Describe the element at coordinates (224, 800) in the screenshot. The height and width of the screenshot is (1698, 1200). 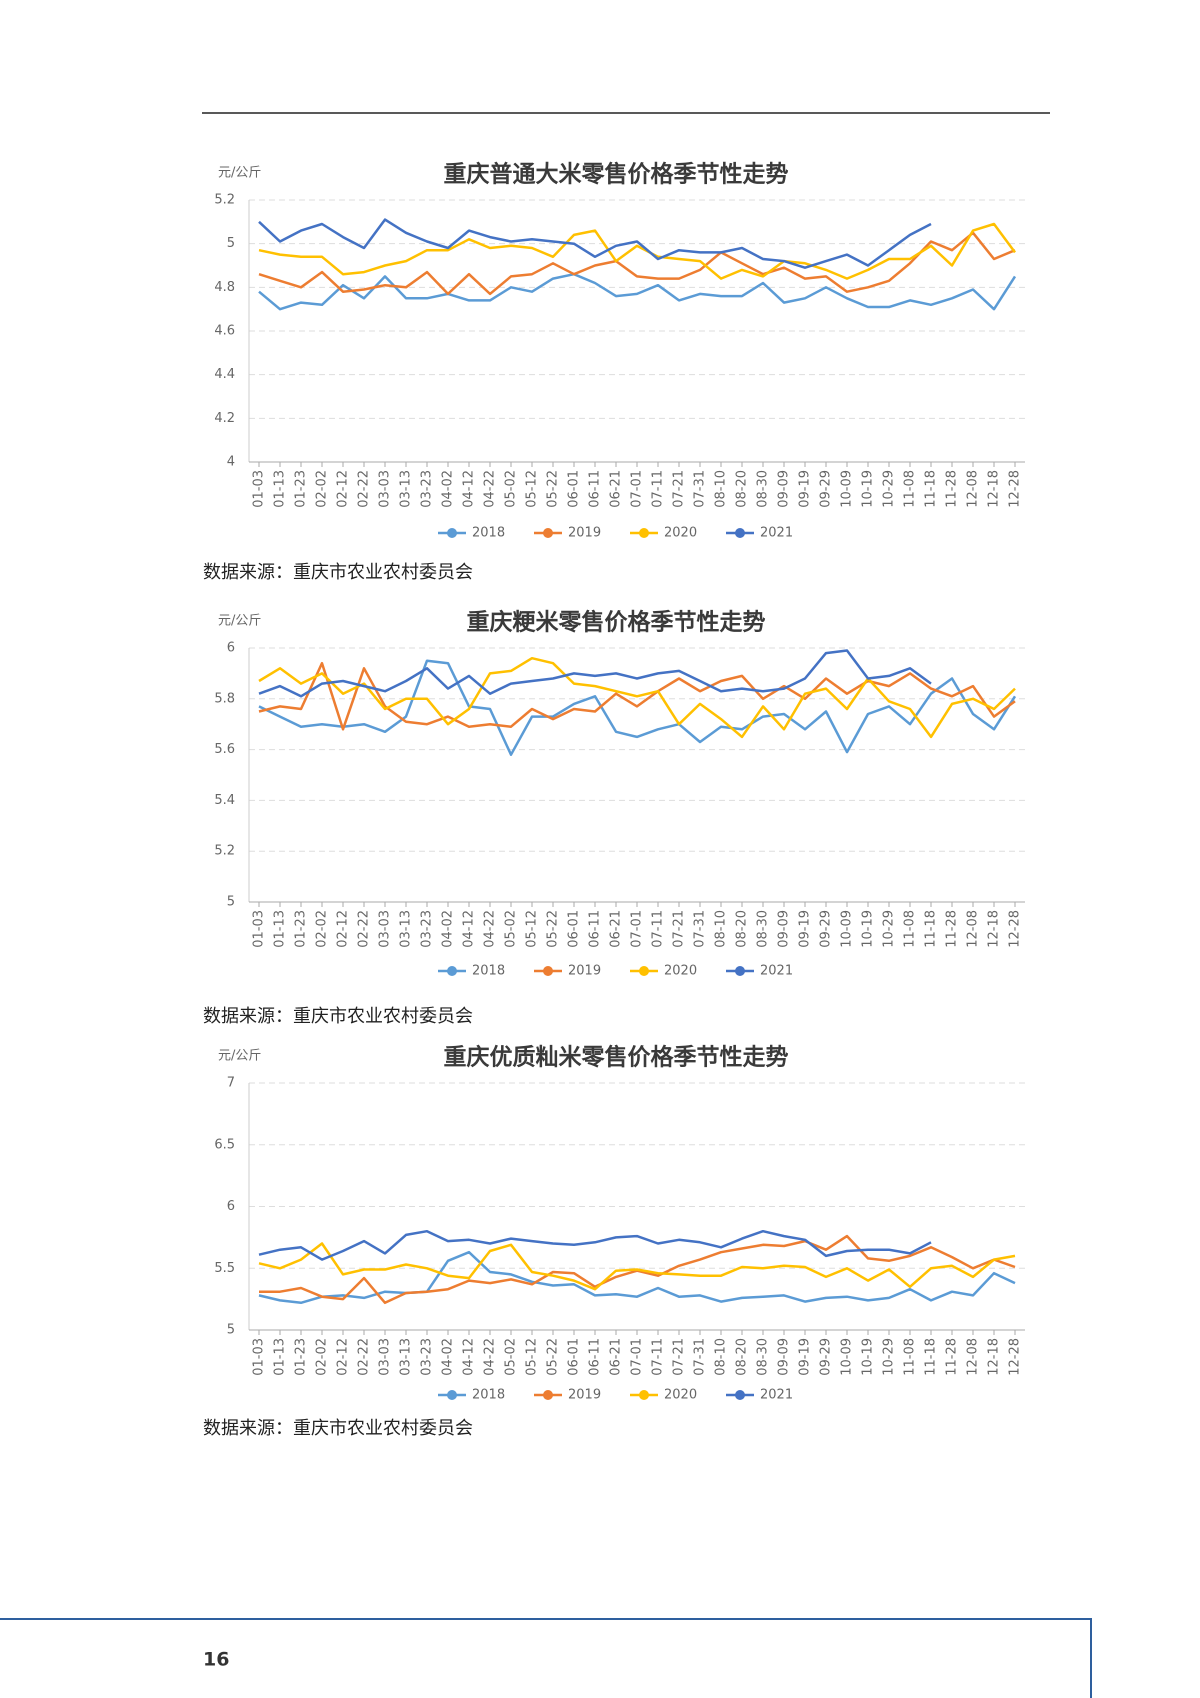
I see `y-tick-label: 5.4` at that location.